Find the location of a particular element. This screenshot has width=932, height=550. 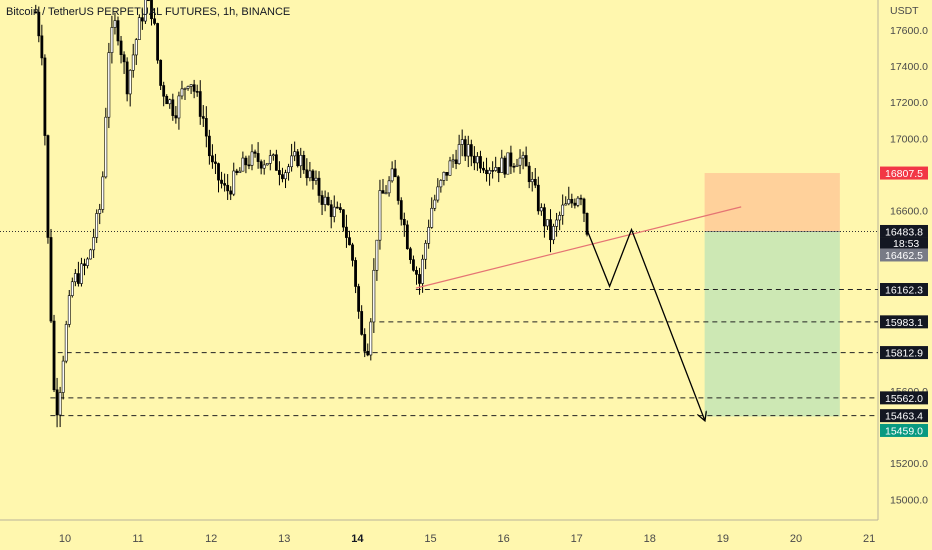

x-tick-16: 16 is located at coordinates (503, 539).